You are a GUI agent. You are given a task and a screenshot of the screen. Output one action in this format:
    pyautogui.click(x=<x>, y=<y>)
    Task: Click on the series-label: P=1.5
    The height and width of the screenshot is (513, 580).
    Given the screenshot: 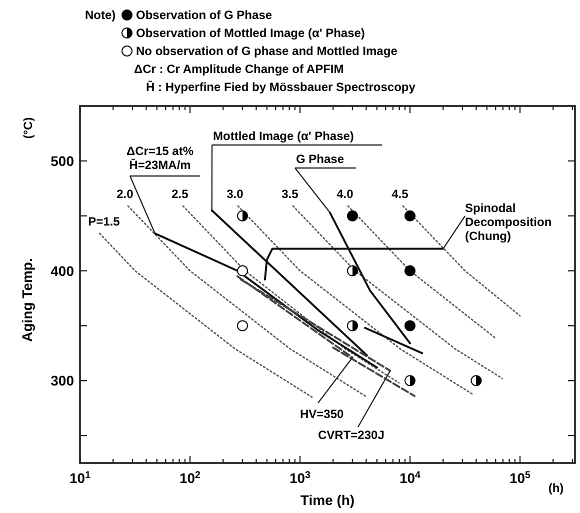 What is the action you would take?
    pyautogui.click(x=104, y=221)
    